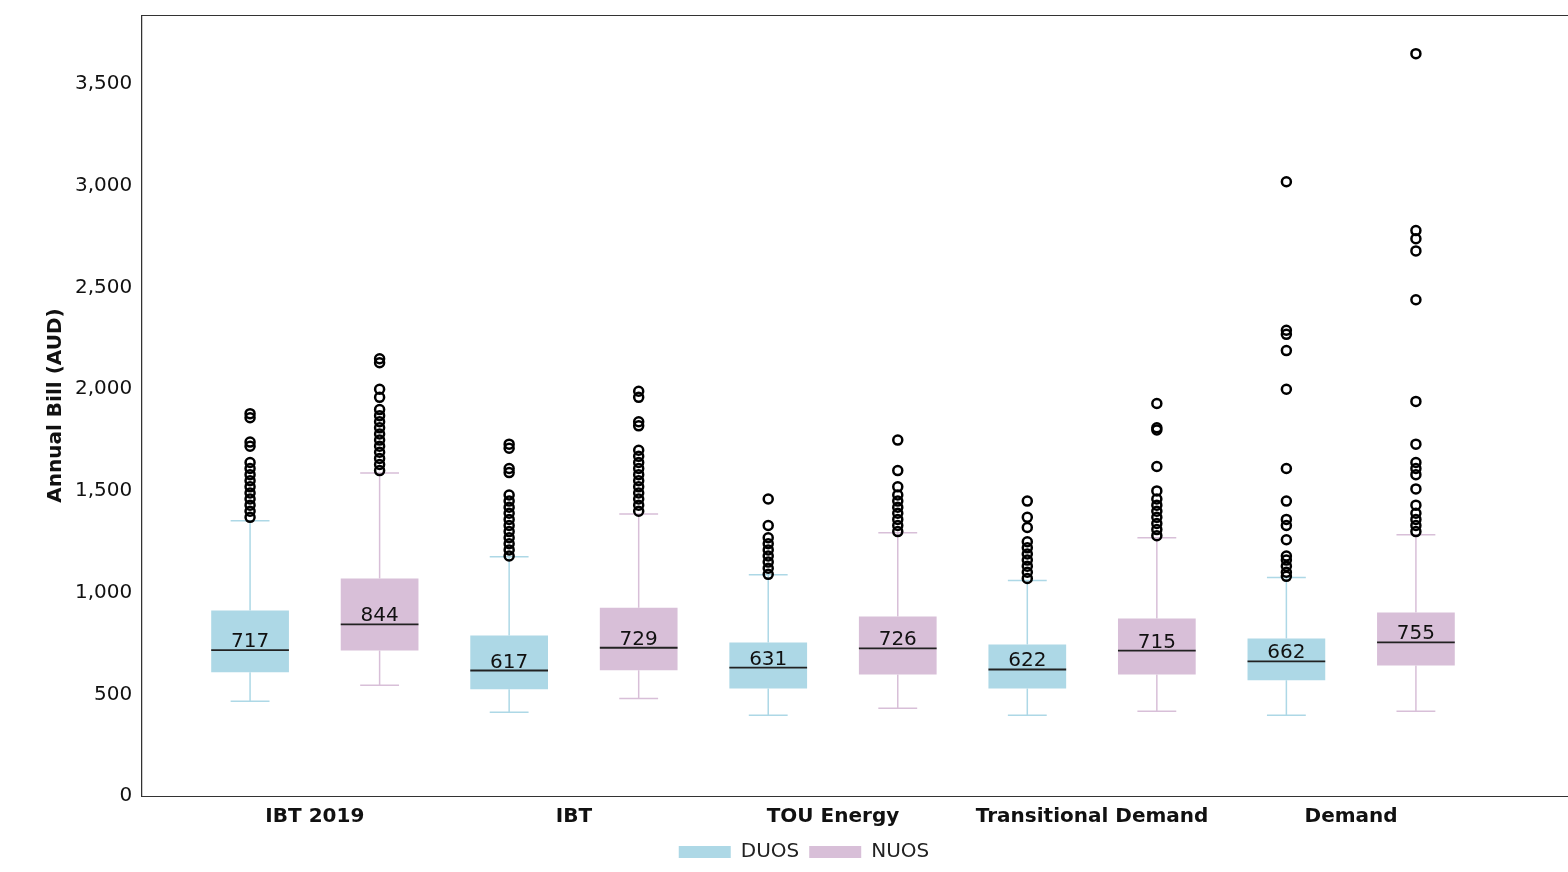 The height and width of the screenshot is (872, 1568). I want to click on text: 729, so click(638, 637).